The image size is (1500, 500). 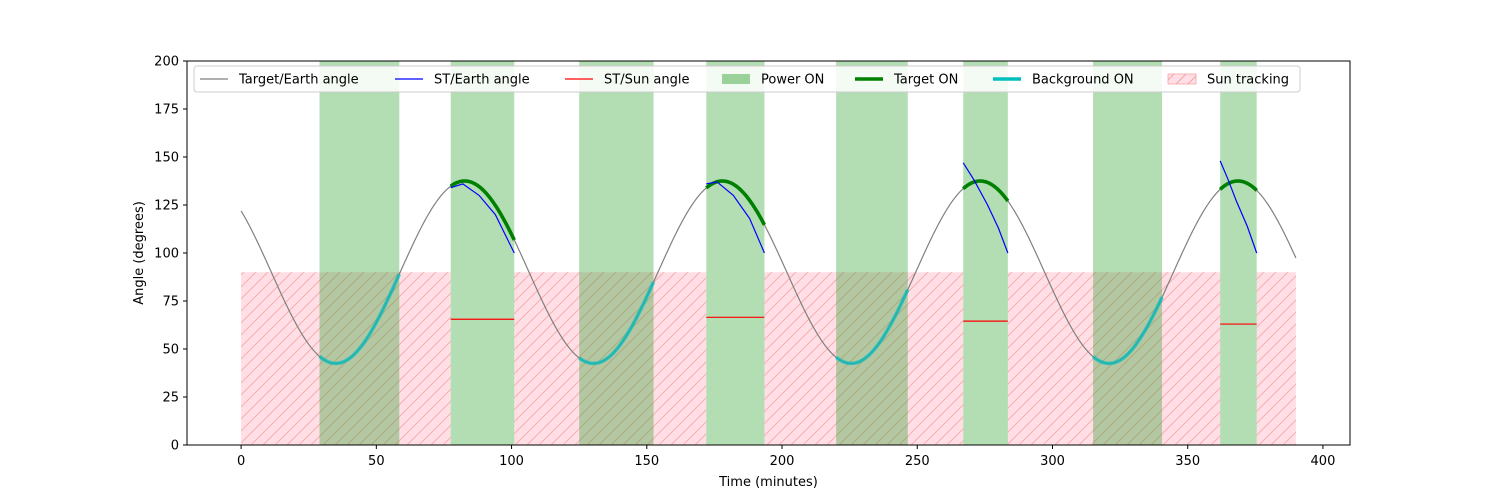 I want to click on y-tick-label: 125, so click(x=166, y=206).